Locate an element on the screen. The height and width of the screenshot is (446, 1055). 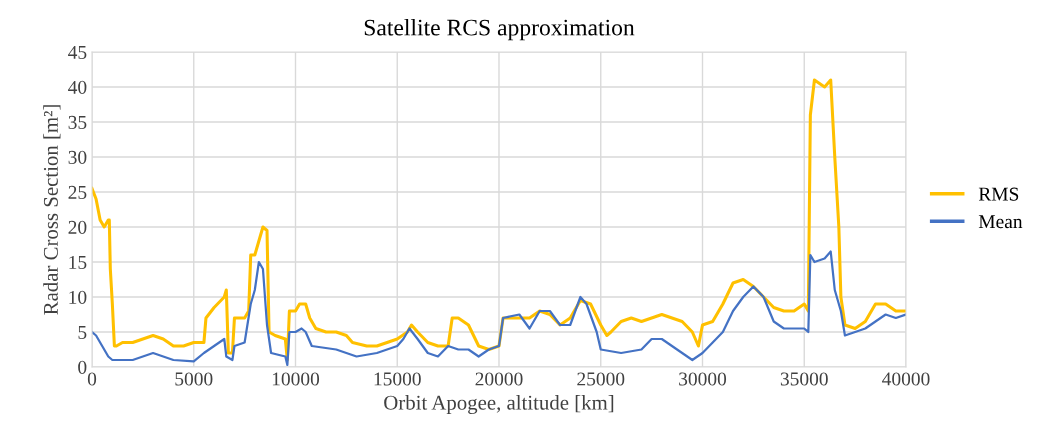
y-tick-label: 45 is located at coordinates (77, 52).